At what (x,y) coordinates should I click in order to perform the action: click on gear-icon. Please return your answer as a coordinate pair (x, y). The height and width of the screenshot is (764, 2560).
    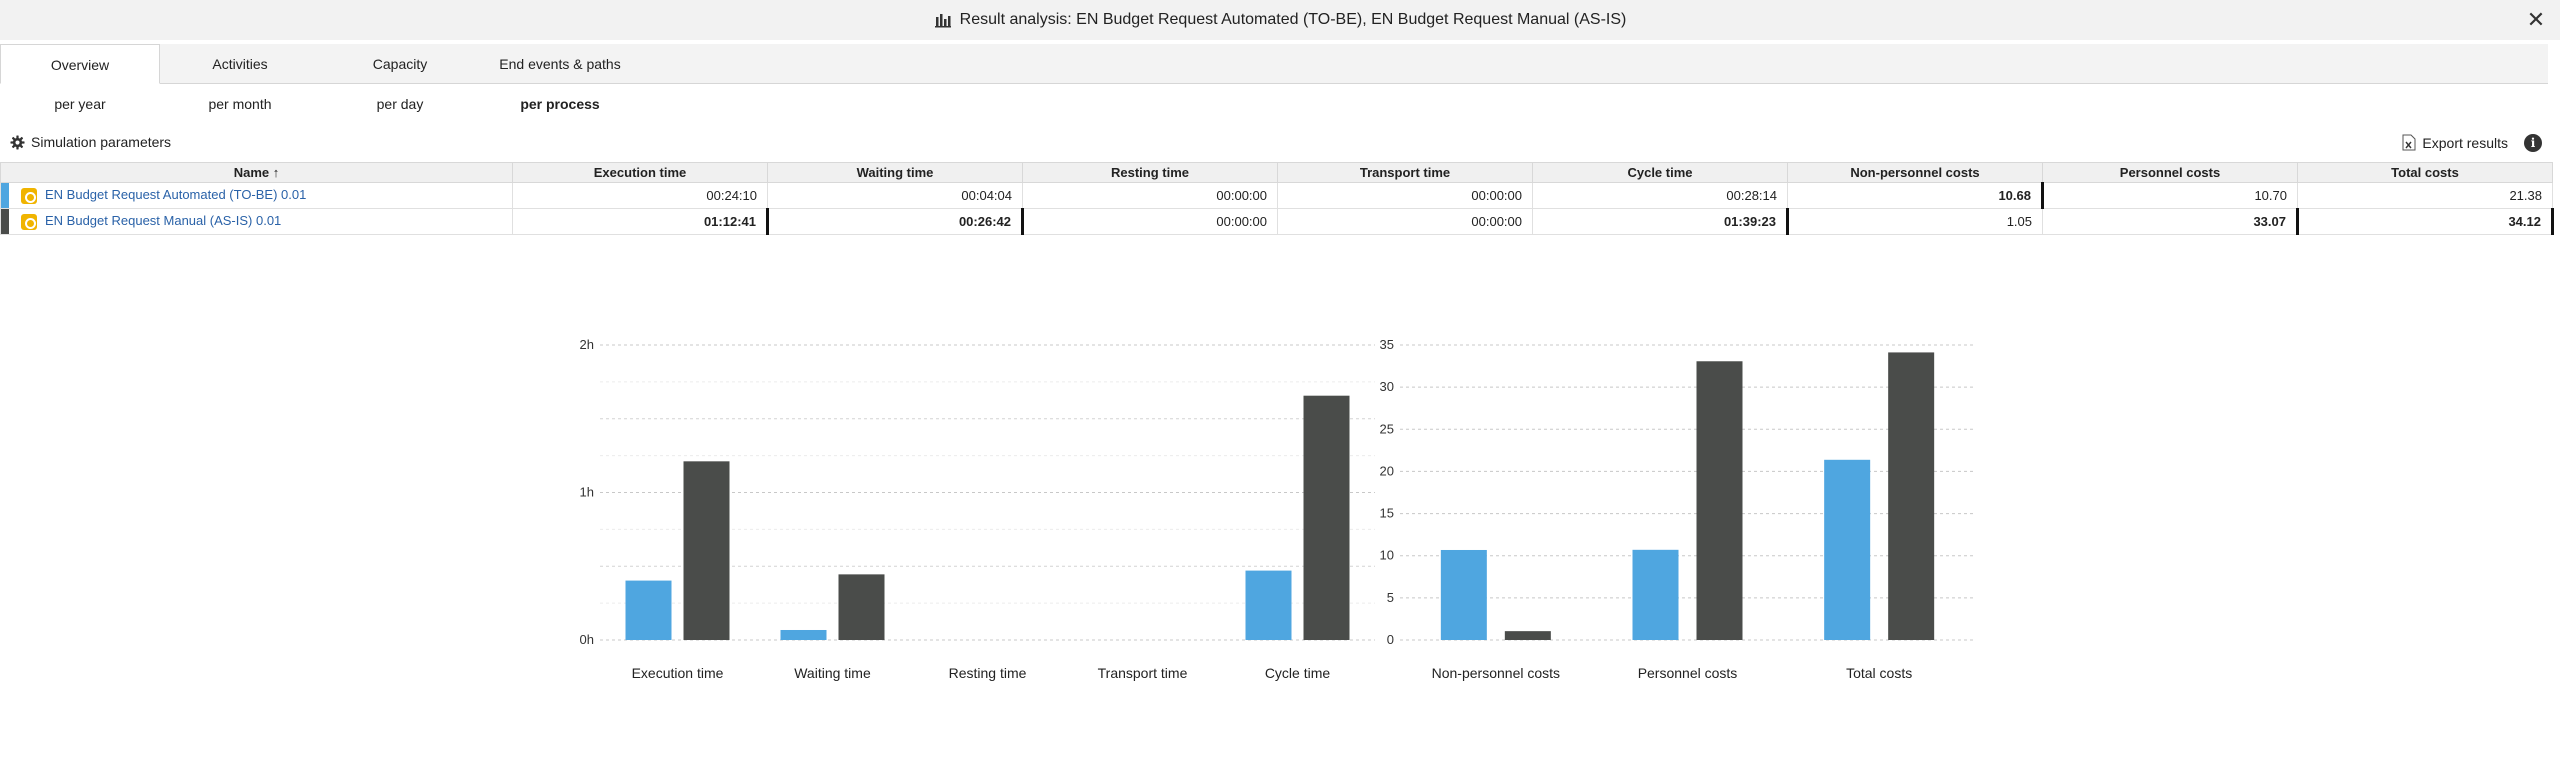
    Looking at the image, I should click on (17, 142).